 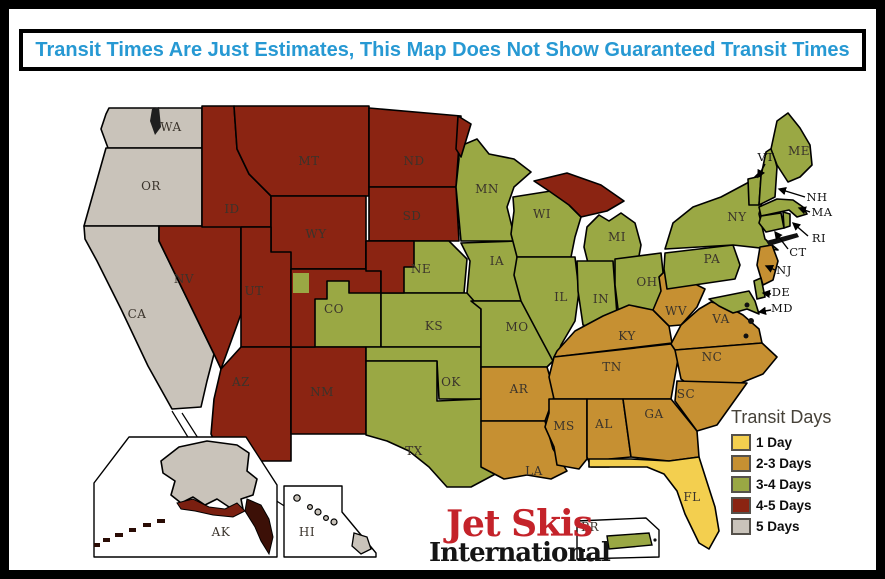 I want to click on state-label-md: MD, so click(x=782, y=308).